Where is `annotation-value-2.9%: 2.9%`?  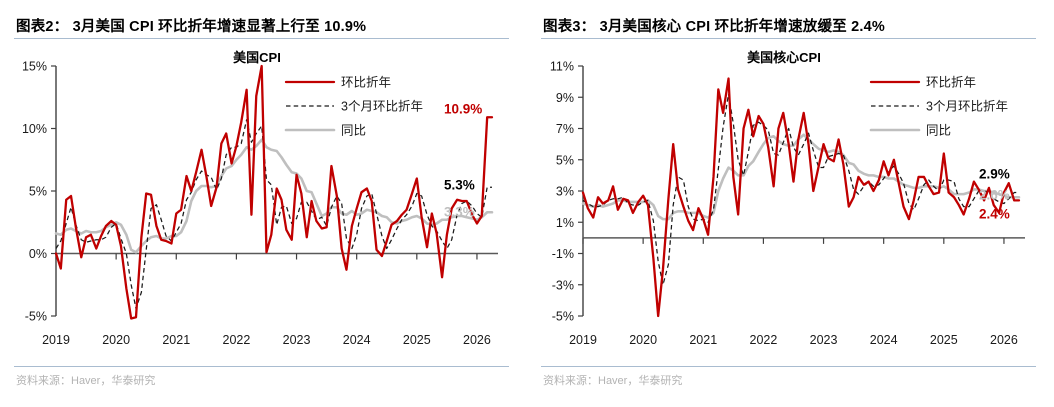
annotation-value-2.9%: 2.9% is located at coordinates (994, 174).